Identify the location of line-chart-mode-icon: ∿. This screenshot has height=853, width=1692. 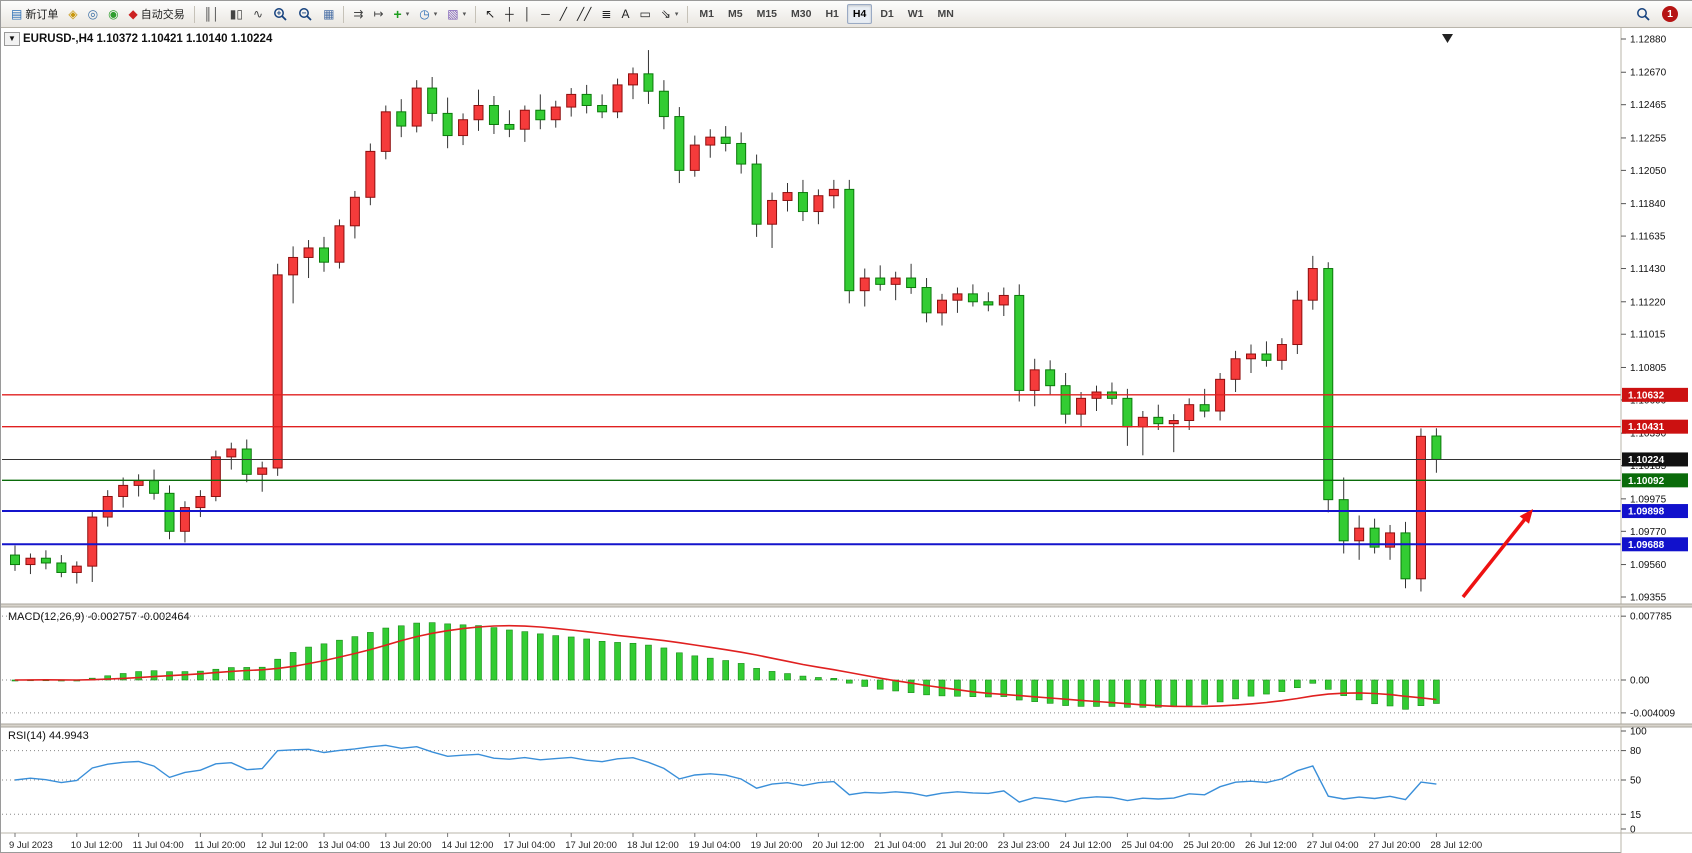
(258, 14).